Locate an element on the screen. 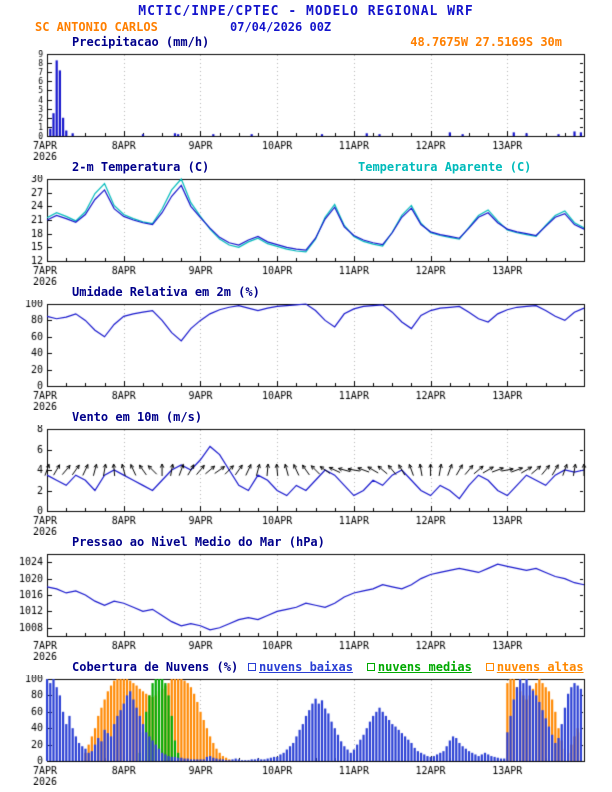 This screenshot has width=612, height=792. pressure-title: Pressao ao Nivel Medio do Mar (hPa) is located at coordinates (198, 542).